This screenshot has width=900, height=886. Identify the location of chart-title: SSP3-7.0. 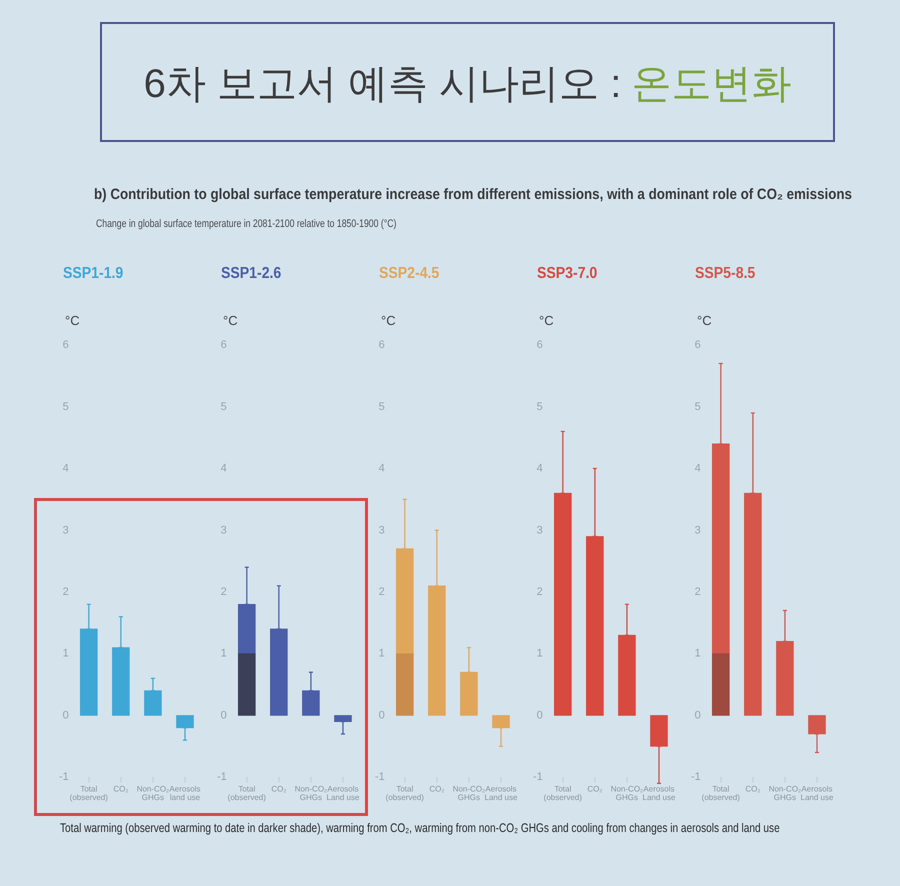
(567, 274).